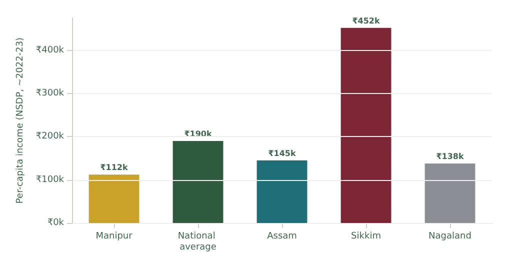 Image resolution: width=508 pixels, height=268 pixels. I want to click on data-label: ₹145k, so click(282, 153).